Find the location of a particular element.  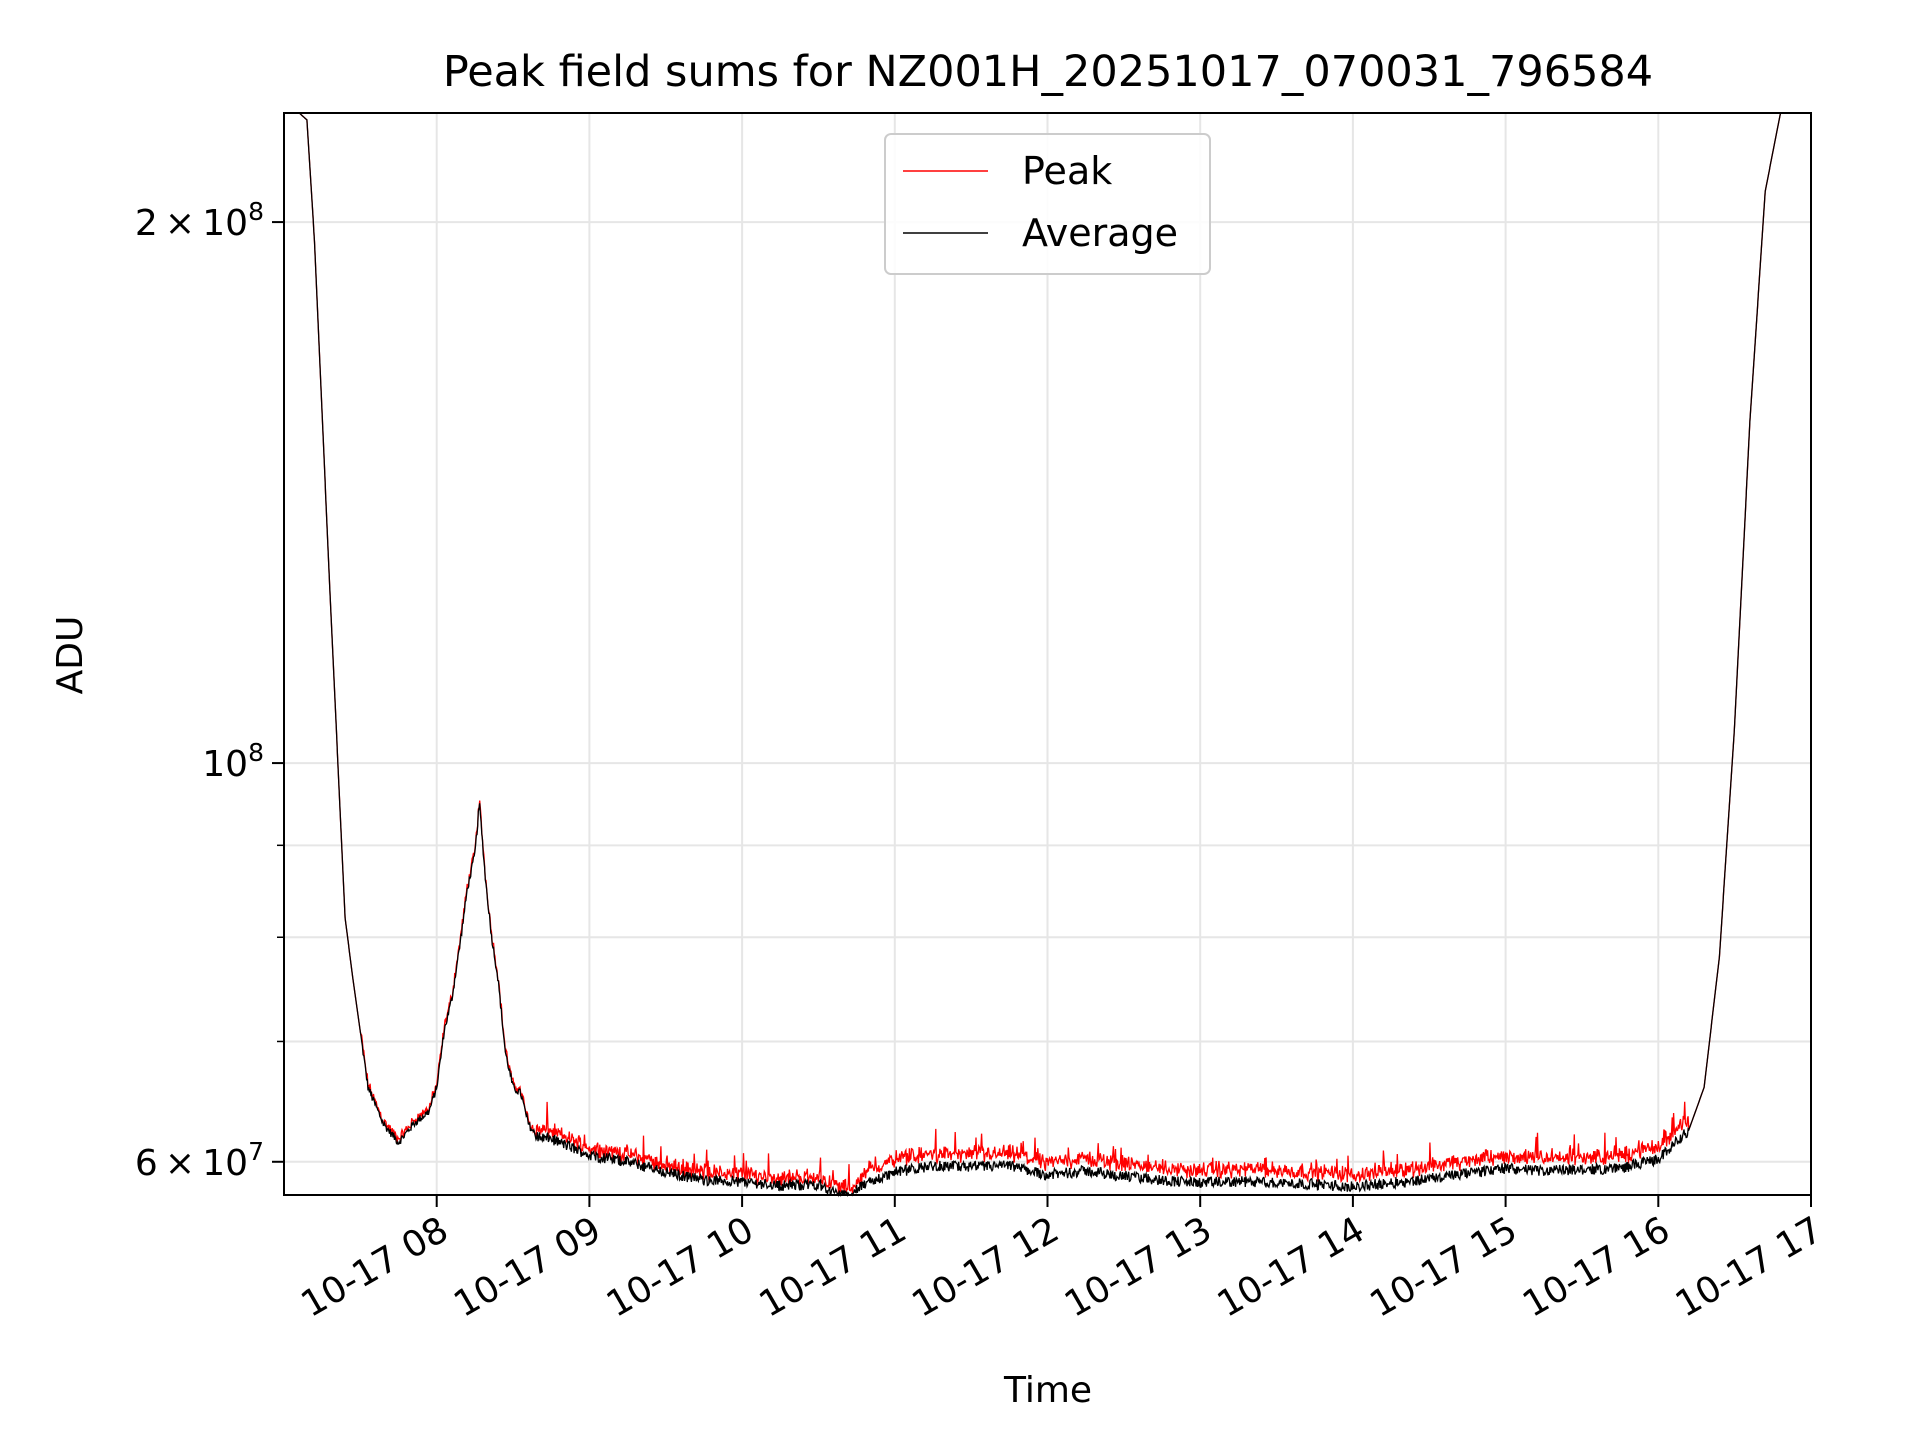

y-tick-label: 2 × 108 is located at coordinates (199, 220).